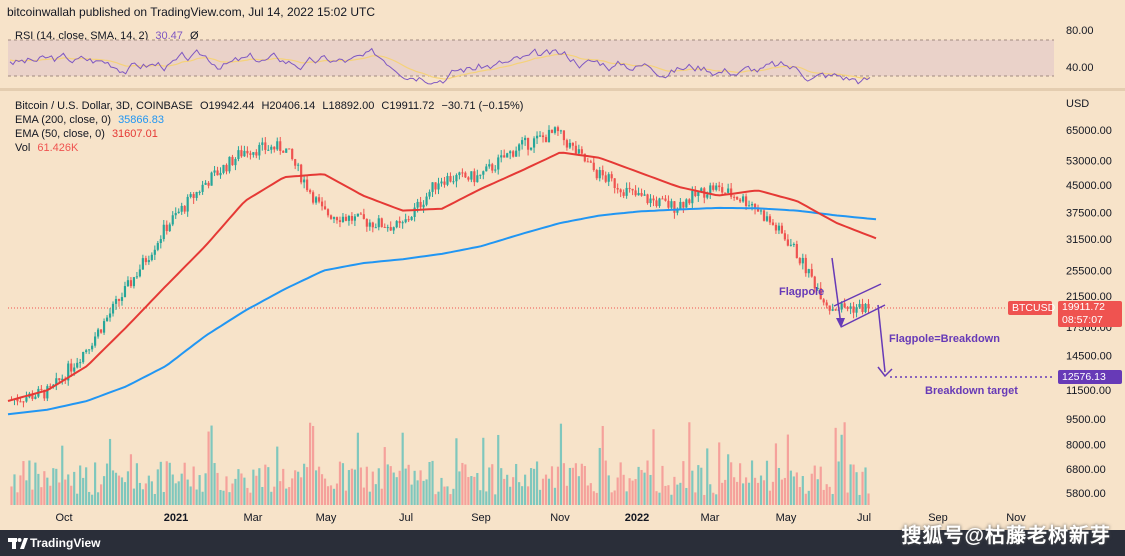 The height and width of the screenshot is (556, 1125). What do you see at coordinates (1086, 470) in the screenshot?
I see `price-tick-label: 6800.00` at bounding box center [1086, 470].